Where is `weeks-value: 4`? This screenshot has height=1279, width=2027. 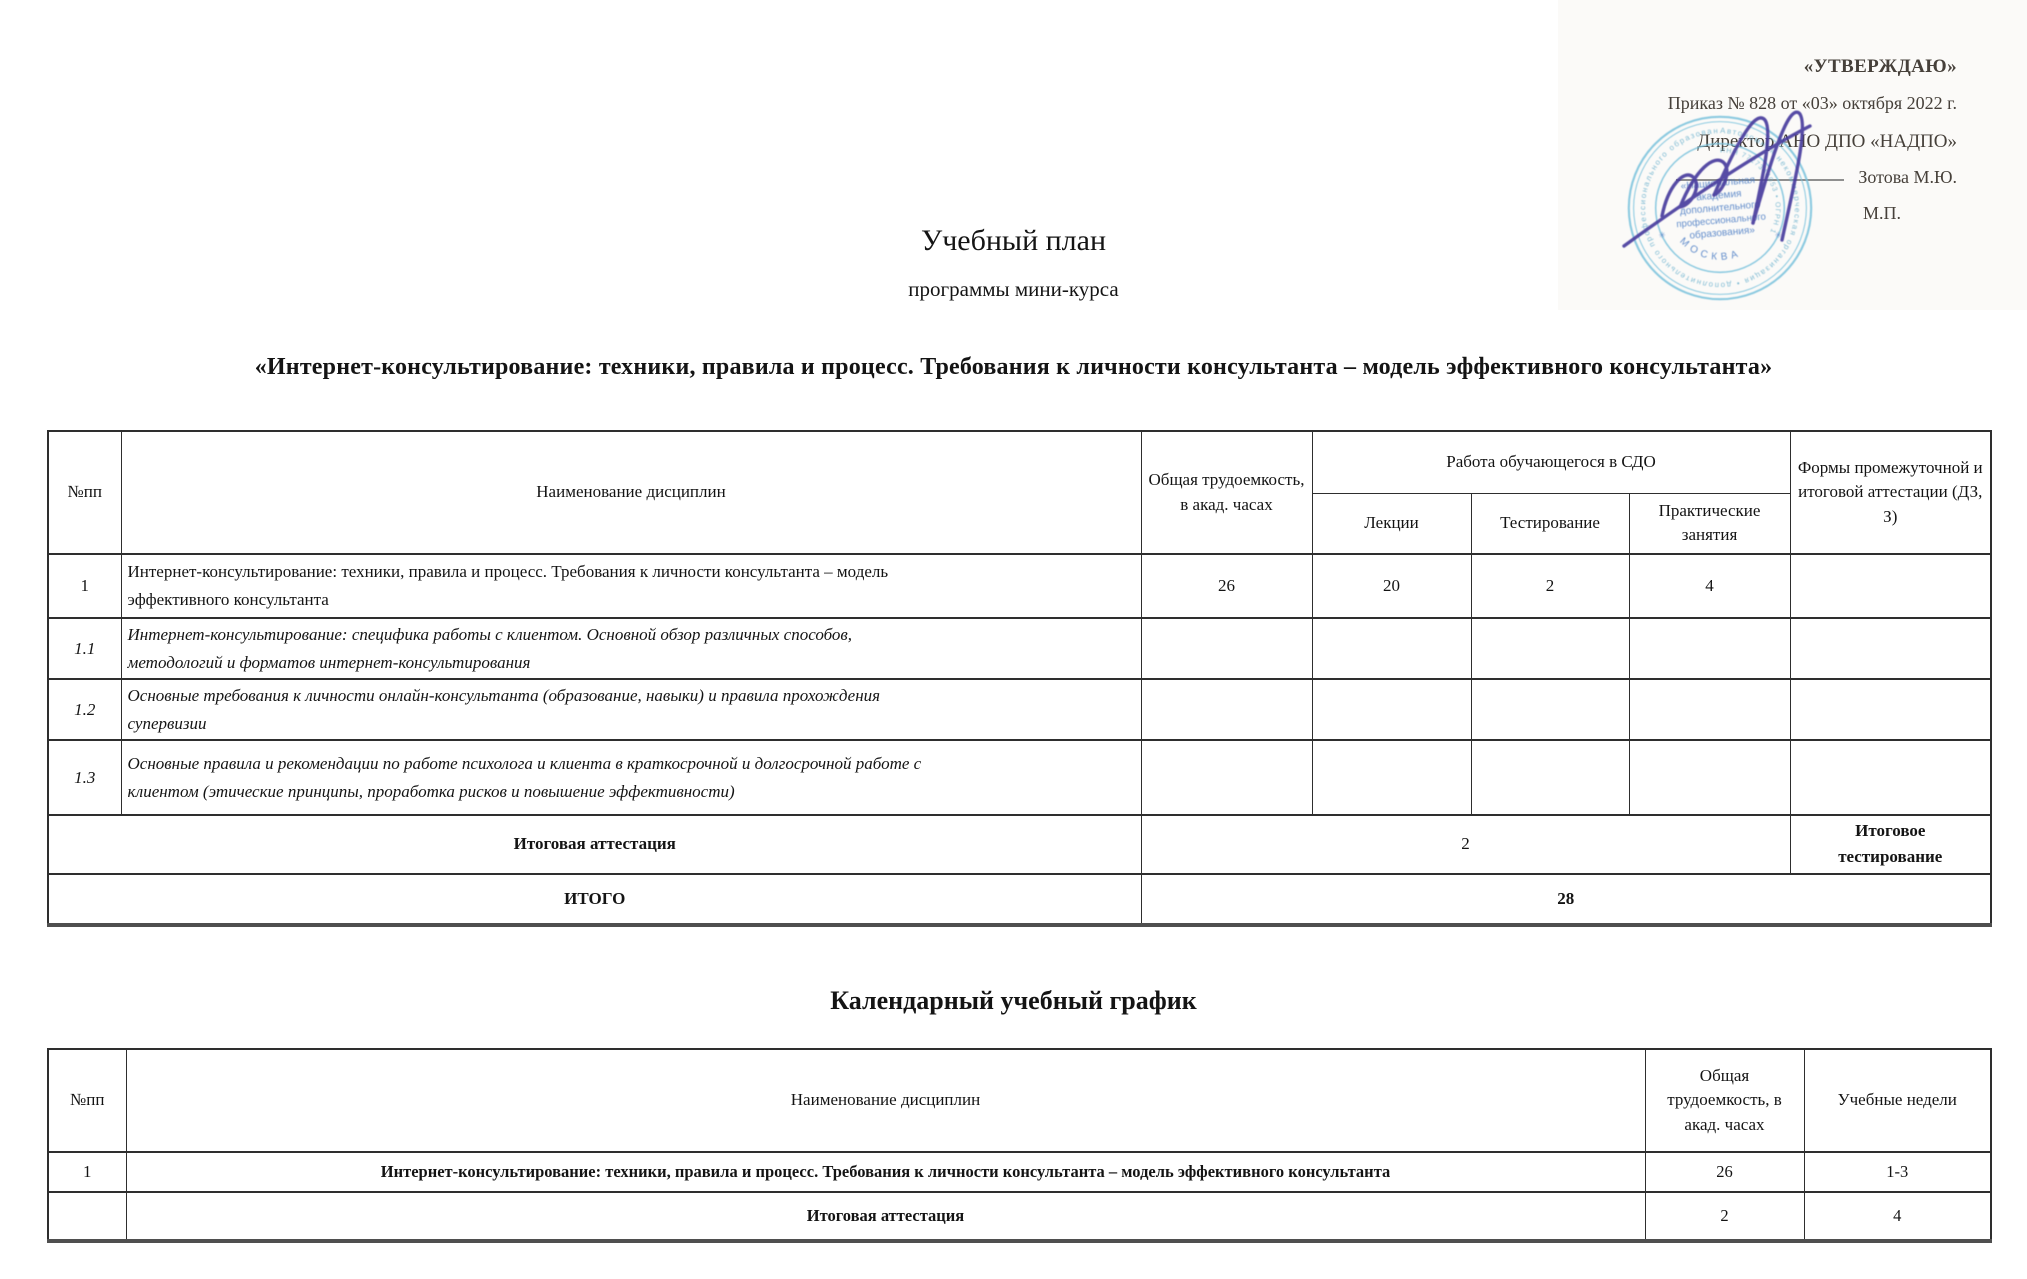
weeks-value: 4 is located at coordinates (1897, 1216).